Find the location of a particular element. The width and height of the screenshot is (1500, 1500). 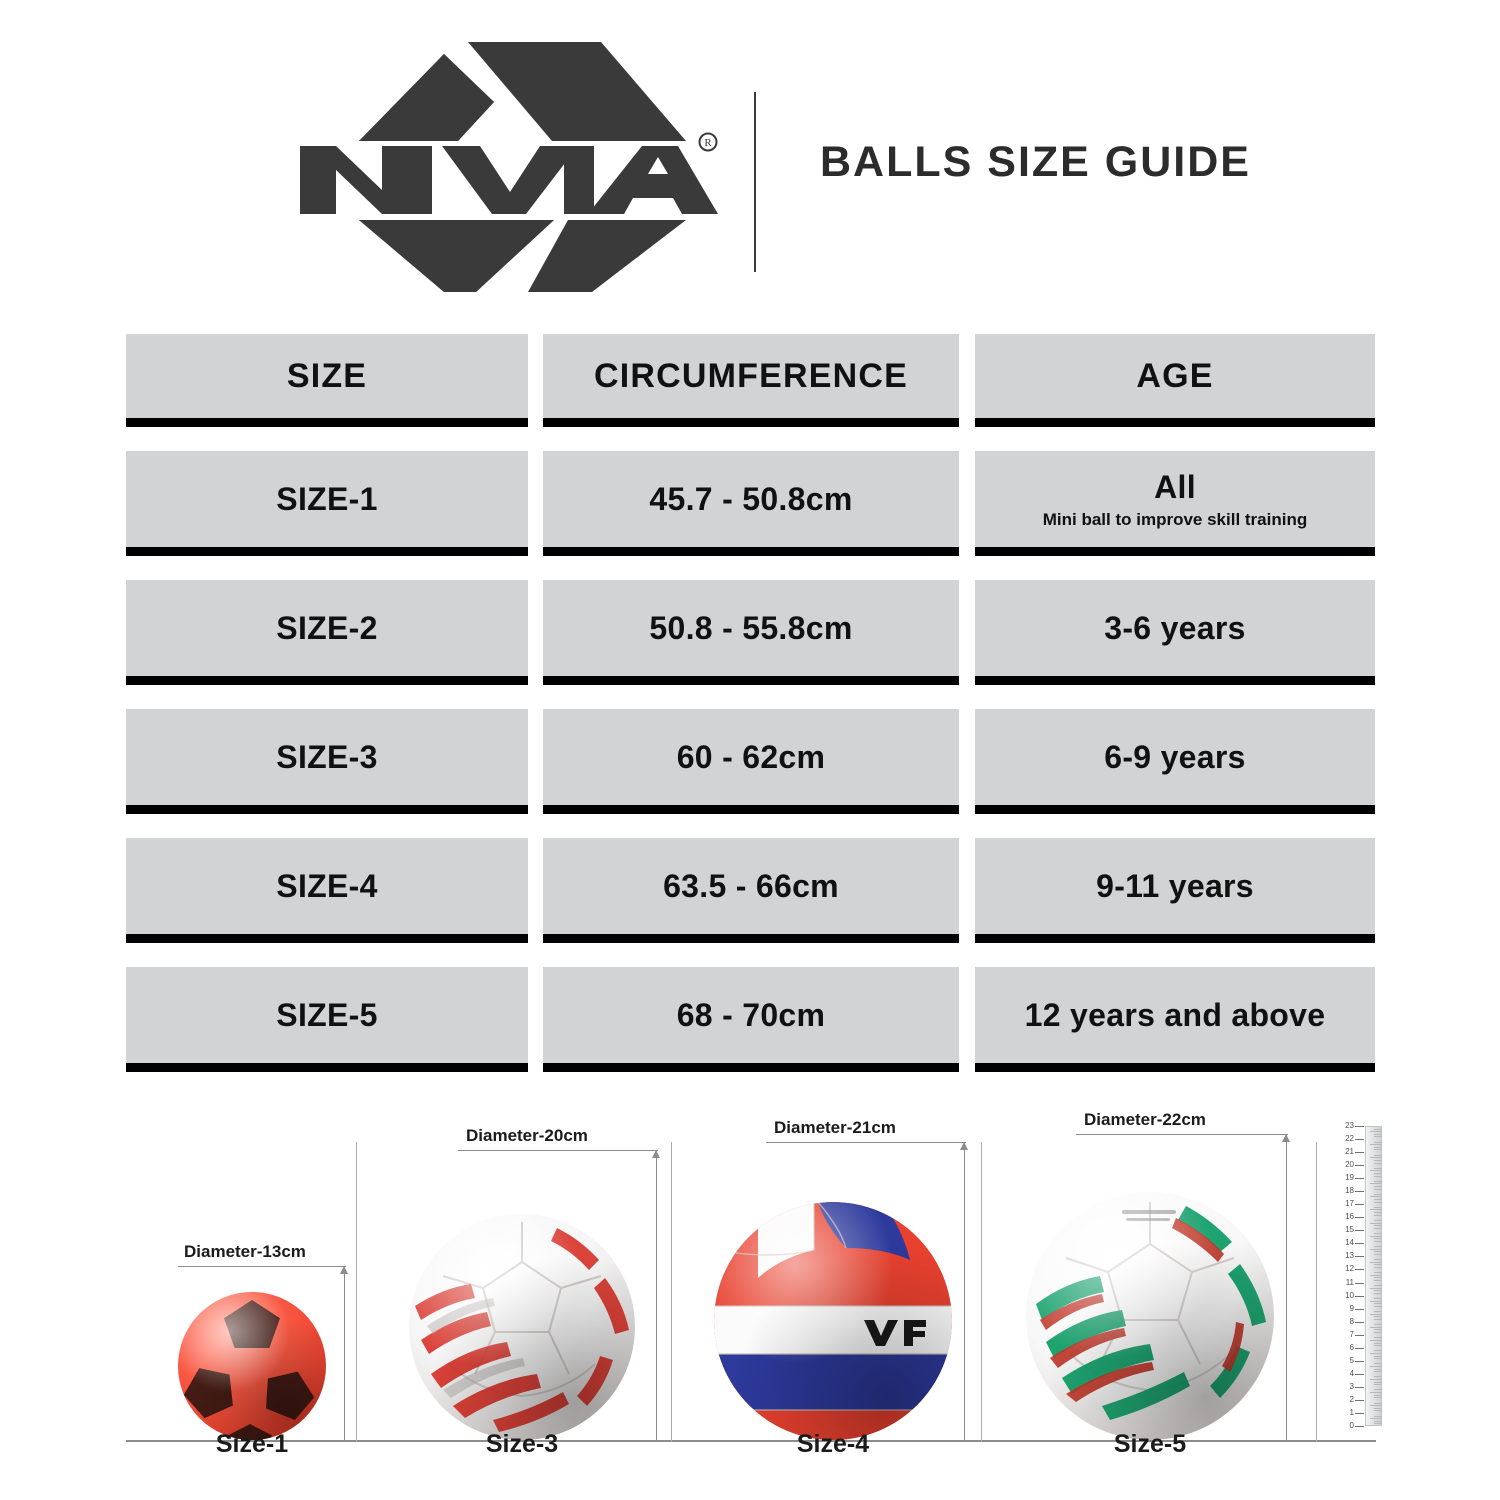

circumference-value: 68 - 70cm is located at coordinates (751, 1014).